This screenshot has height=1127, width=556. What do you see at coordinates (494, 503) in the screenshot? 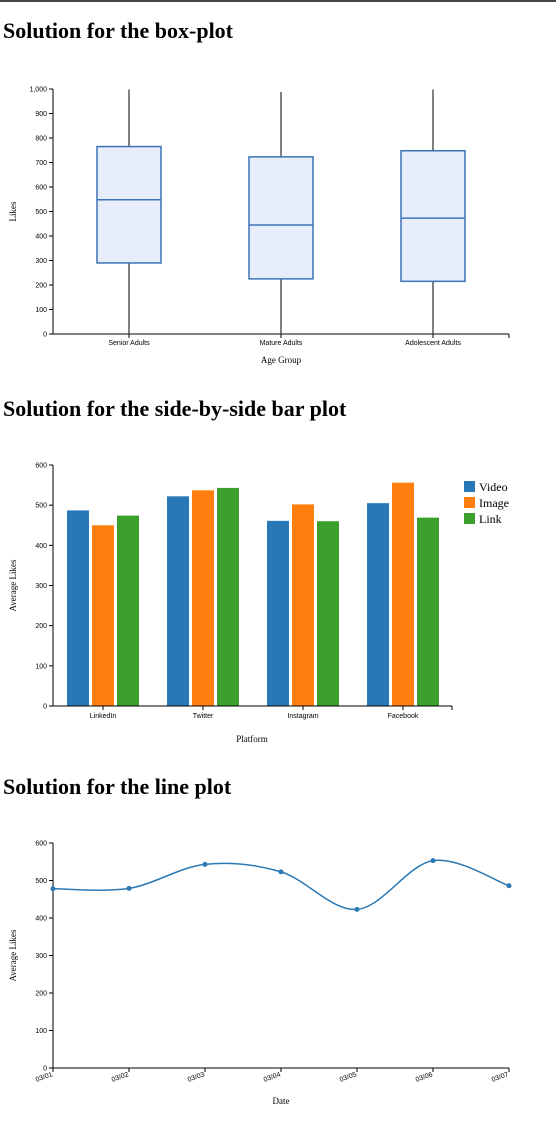
I see `legend-label-image: Image` at bounding box center [494, 503].